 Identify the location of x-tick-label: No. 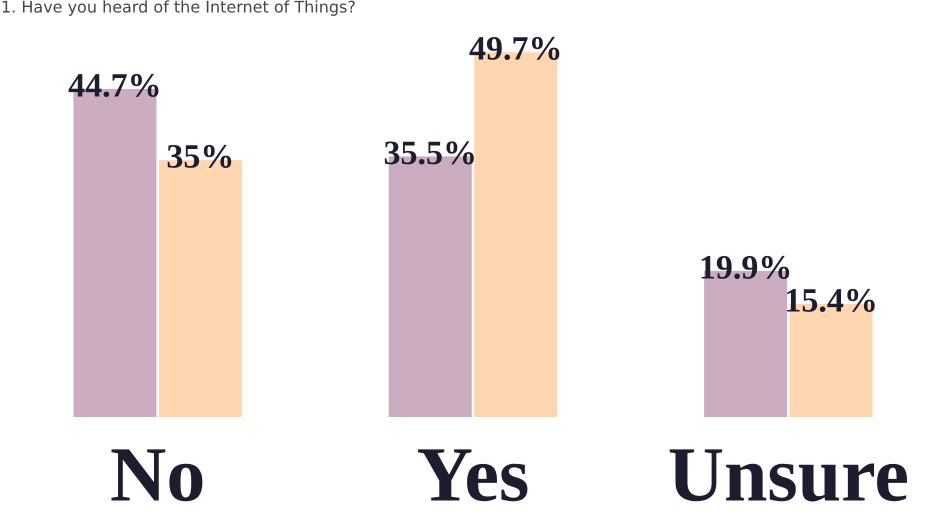
(158, 471).